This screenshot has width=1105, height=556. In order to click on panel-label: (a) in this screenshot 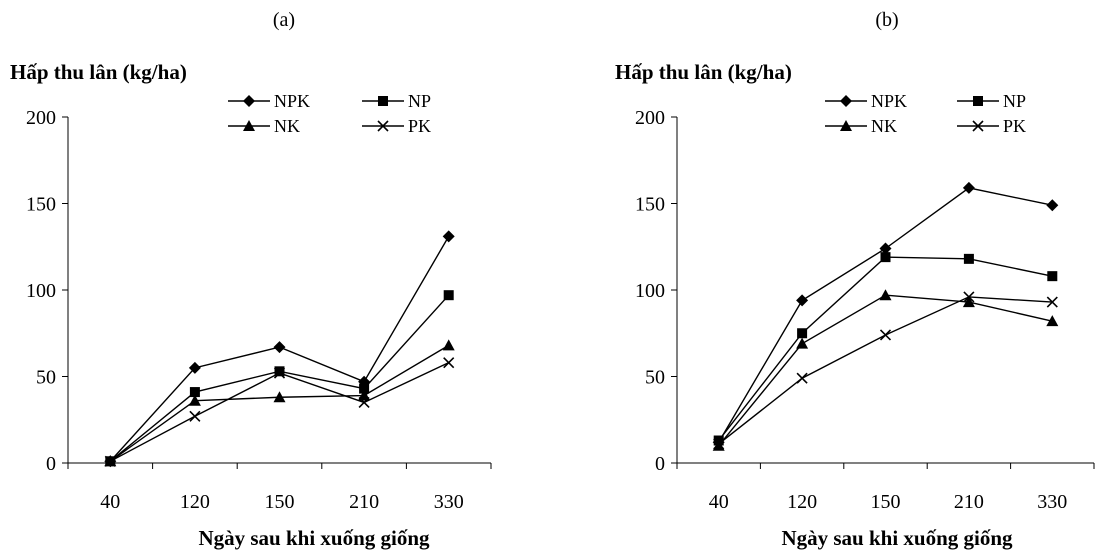, I will do `click(284, 20)`.